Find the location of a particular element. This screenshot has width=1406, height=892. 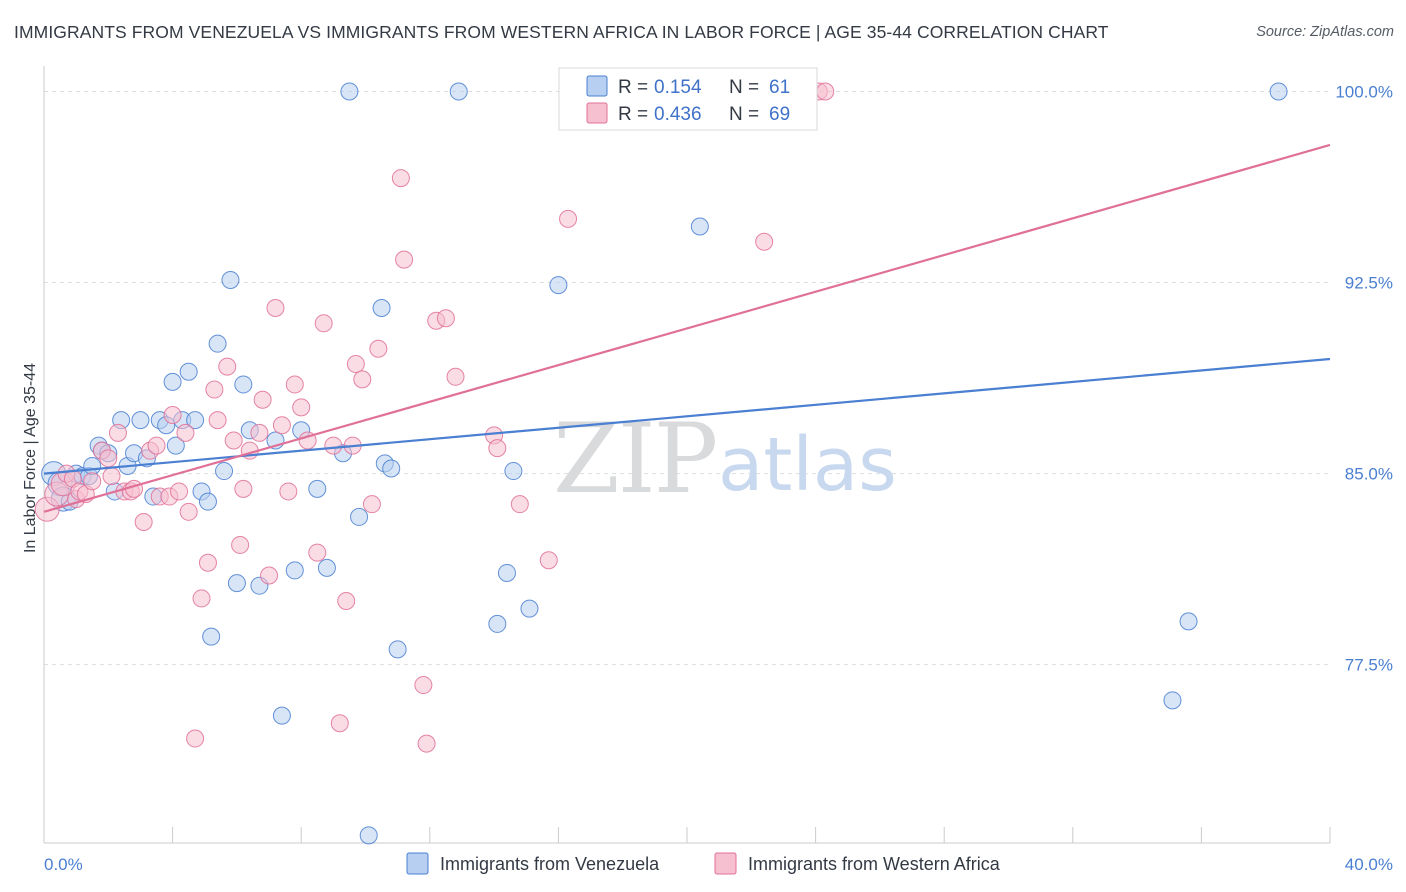

legend-swatch-venezuela is located at coordinates (597, 86).